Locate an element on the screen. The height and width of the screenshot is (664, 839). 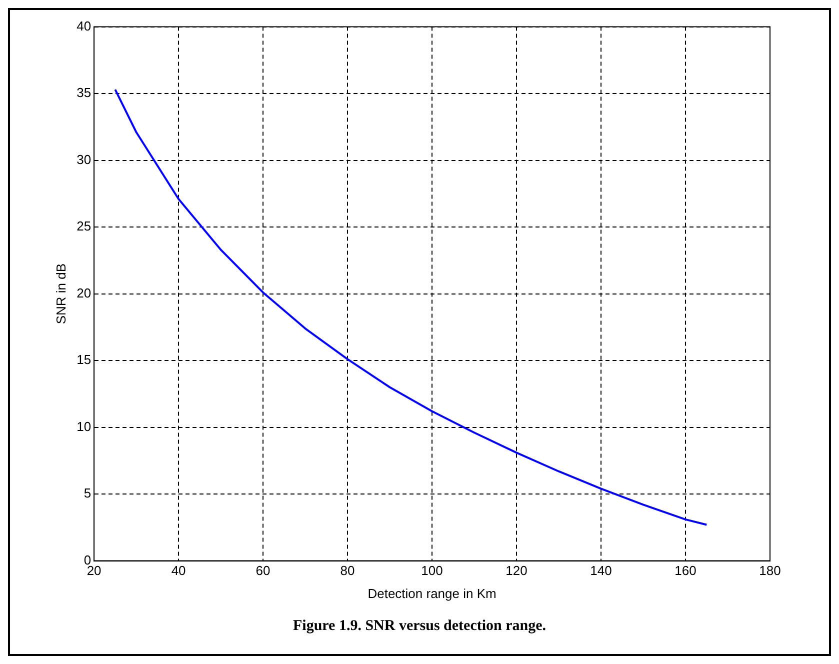
x-axis-title: Detection range in Km is located at coordinates (432, 593).